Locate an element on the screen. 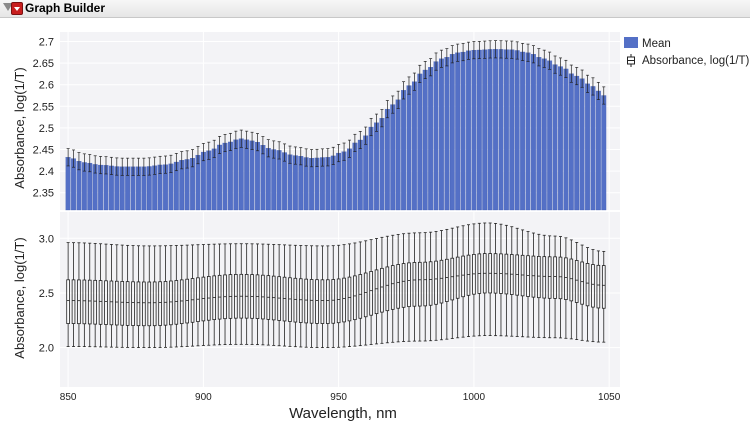 Image resolution: width=750 pixels, height=424 pixels. window-titlebar: Graph Builder is located at coordinates (375, 9).